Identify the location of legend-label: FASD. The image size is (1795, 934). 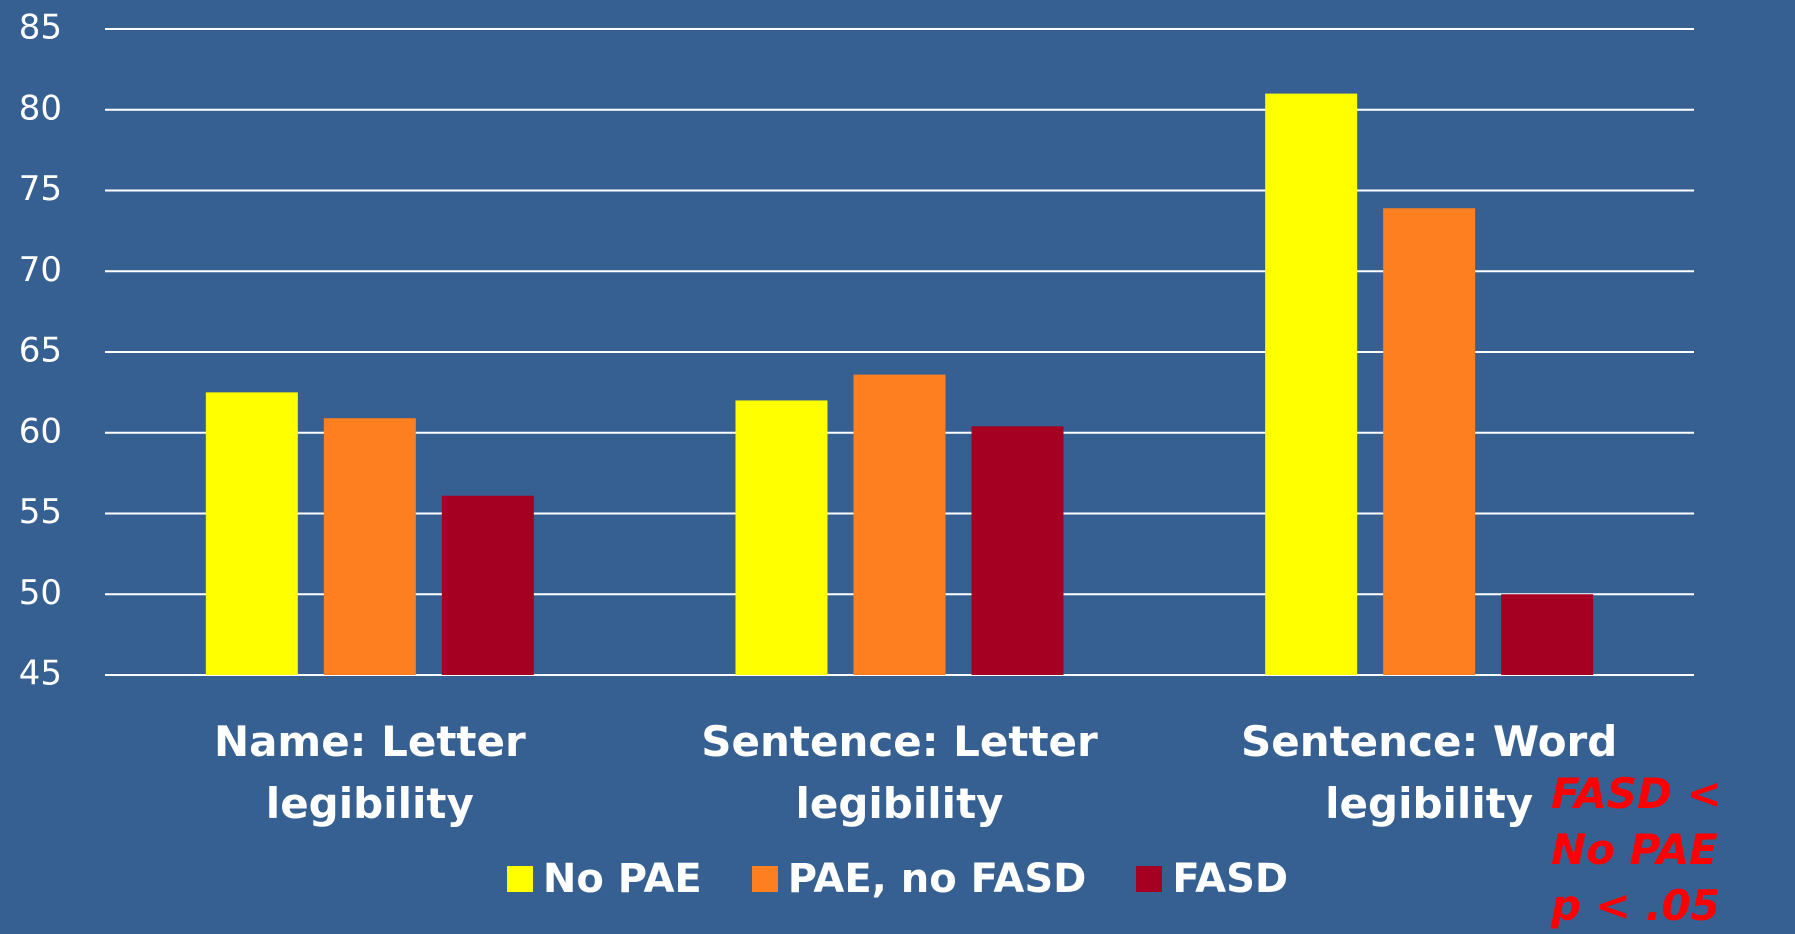
(1230, 879).